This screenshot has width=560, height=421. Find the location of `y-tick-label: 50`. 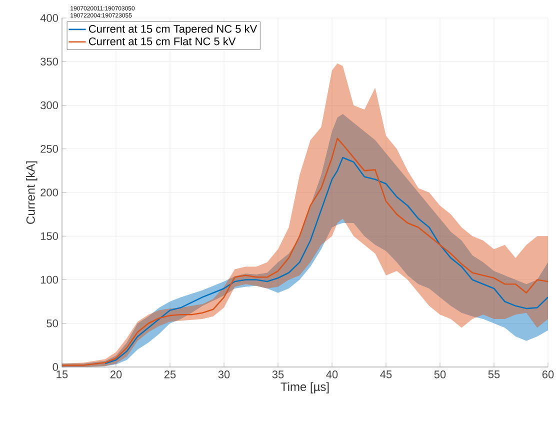

y-tick-label: 50 is located at coordinates (52, 323).